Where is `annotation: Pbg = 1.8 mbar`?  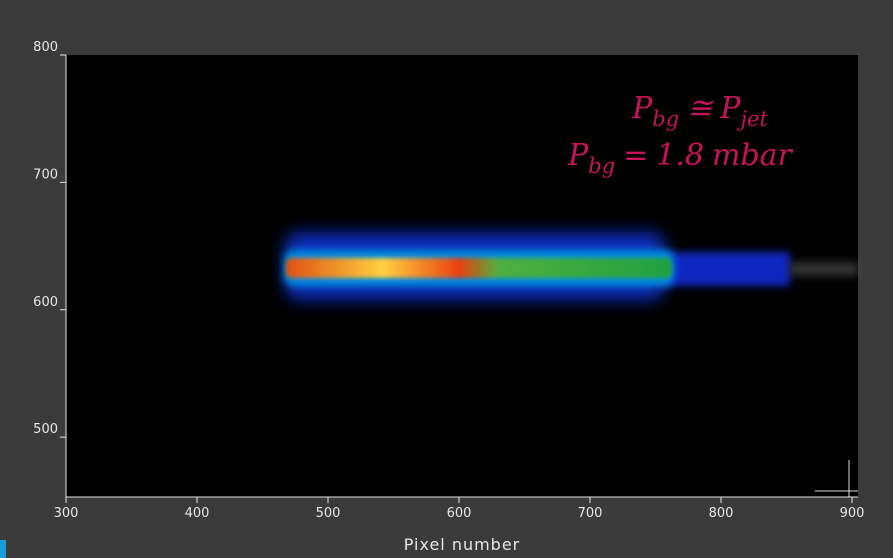
annotation: Pbg = 1.8 mbar is located at coordinates (680, 158).